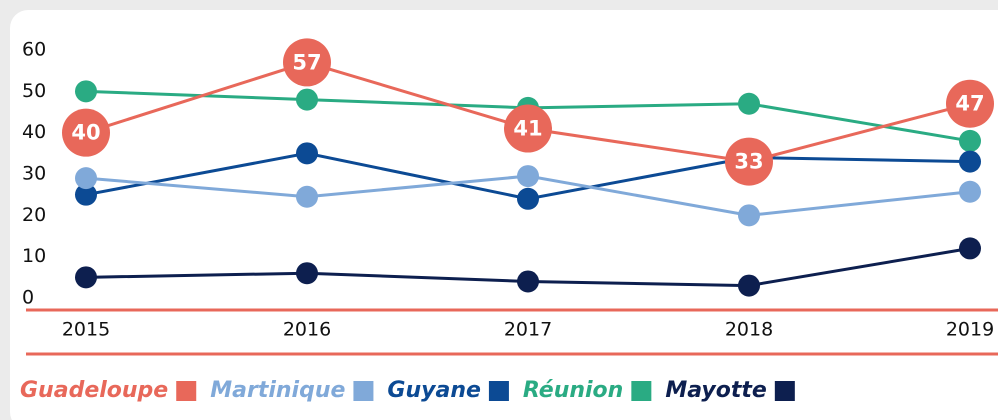 Image resolution: width=998 pixels, height=420 pixels. I want to click on legend-label: Martinique, so click(277, 390).